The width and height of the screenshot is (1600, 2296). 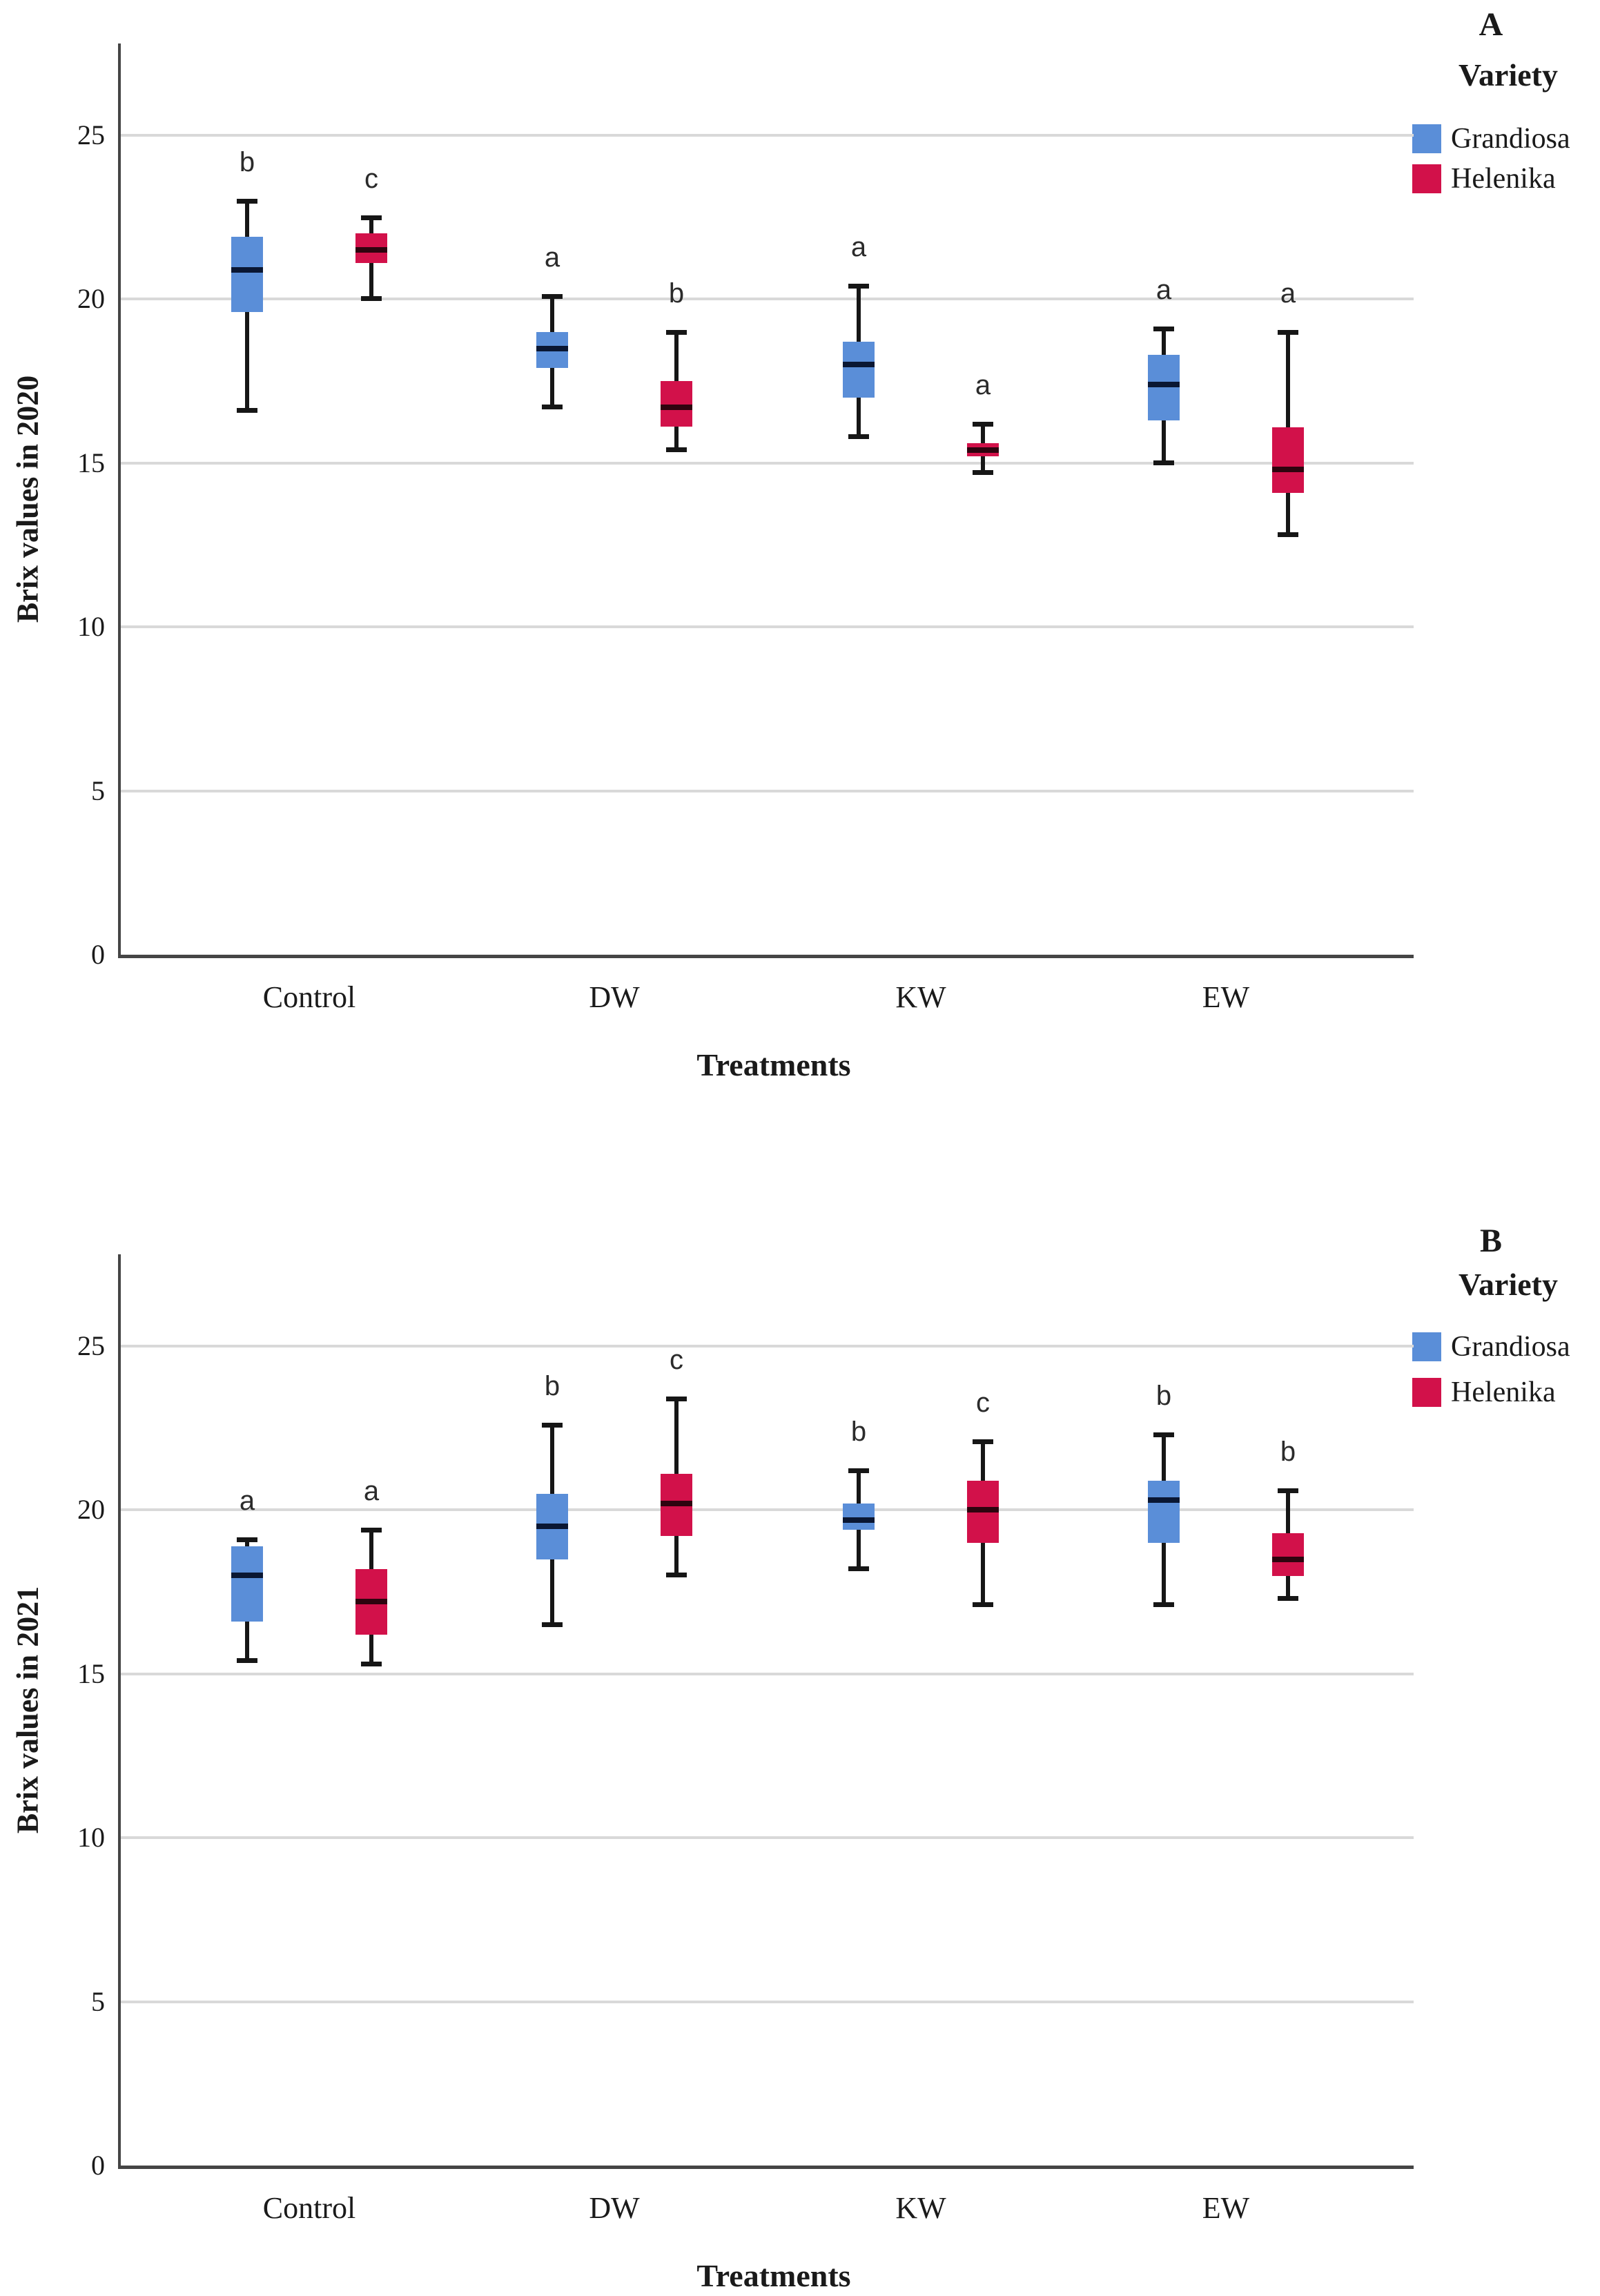 What do you see at coordinates (371, 179) in the screenshot?
I see `significance-letter-helenika-control: c` at bounding box center [371, 179].